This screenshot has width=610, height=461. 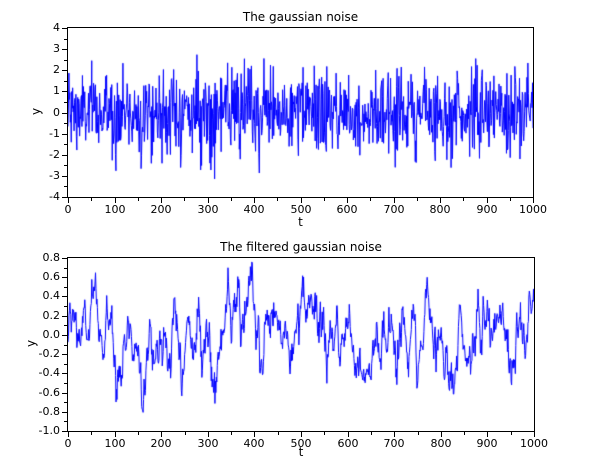 I want to click on chart2-y-axis-label: y, so click(x=31, y=343).